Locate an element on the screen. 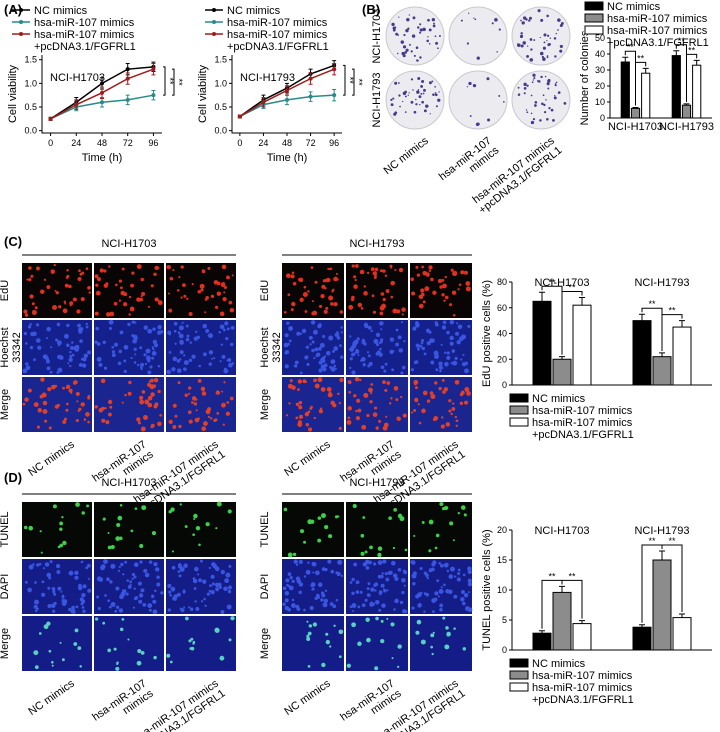 The height and width of the screenshot is (732, 720). bar is located at coordinates (686, 111).